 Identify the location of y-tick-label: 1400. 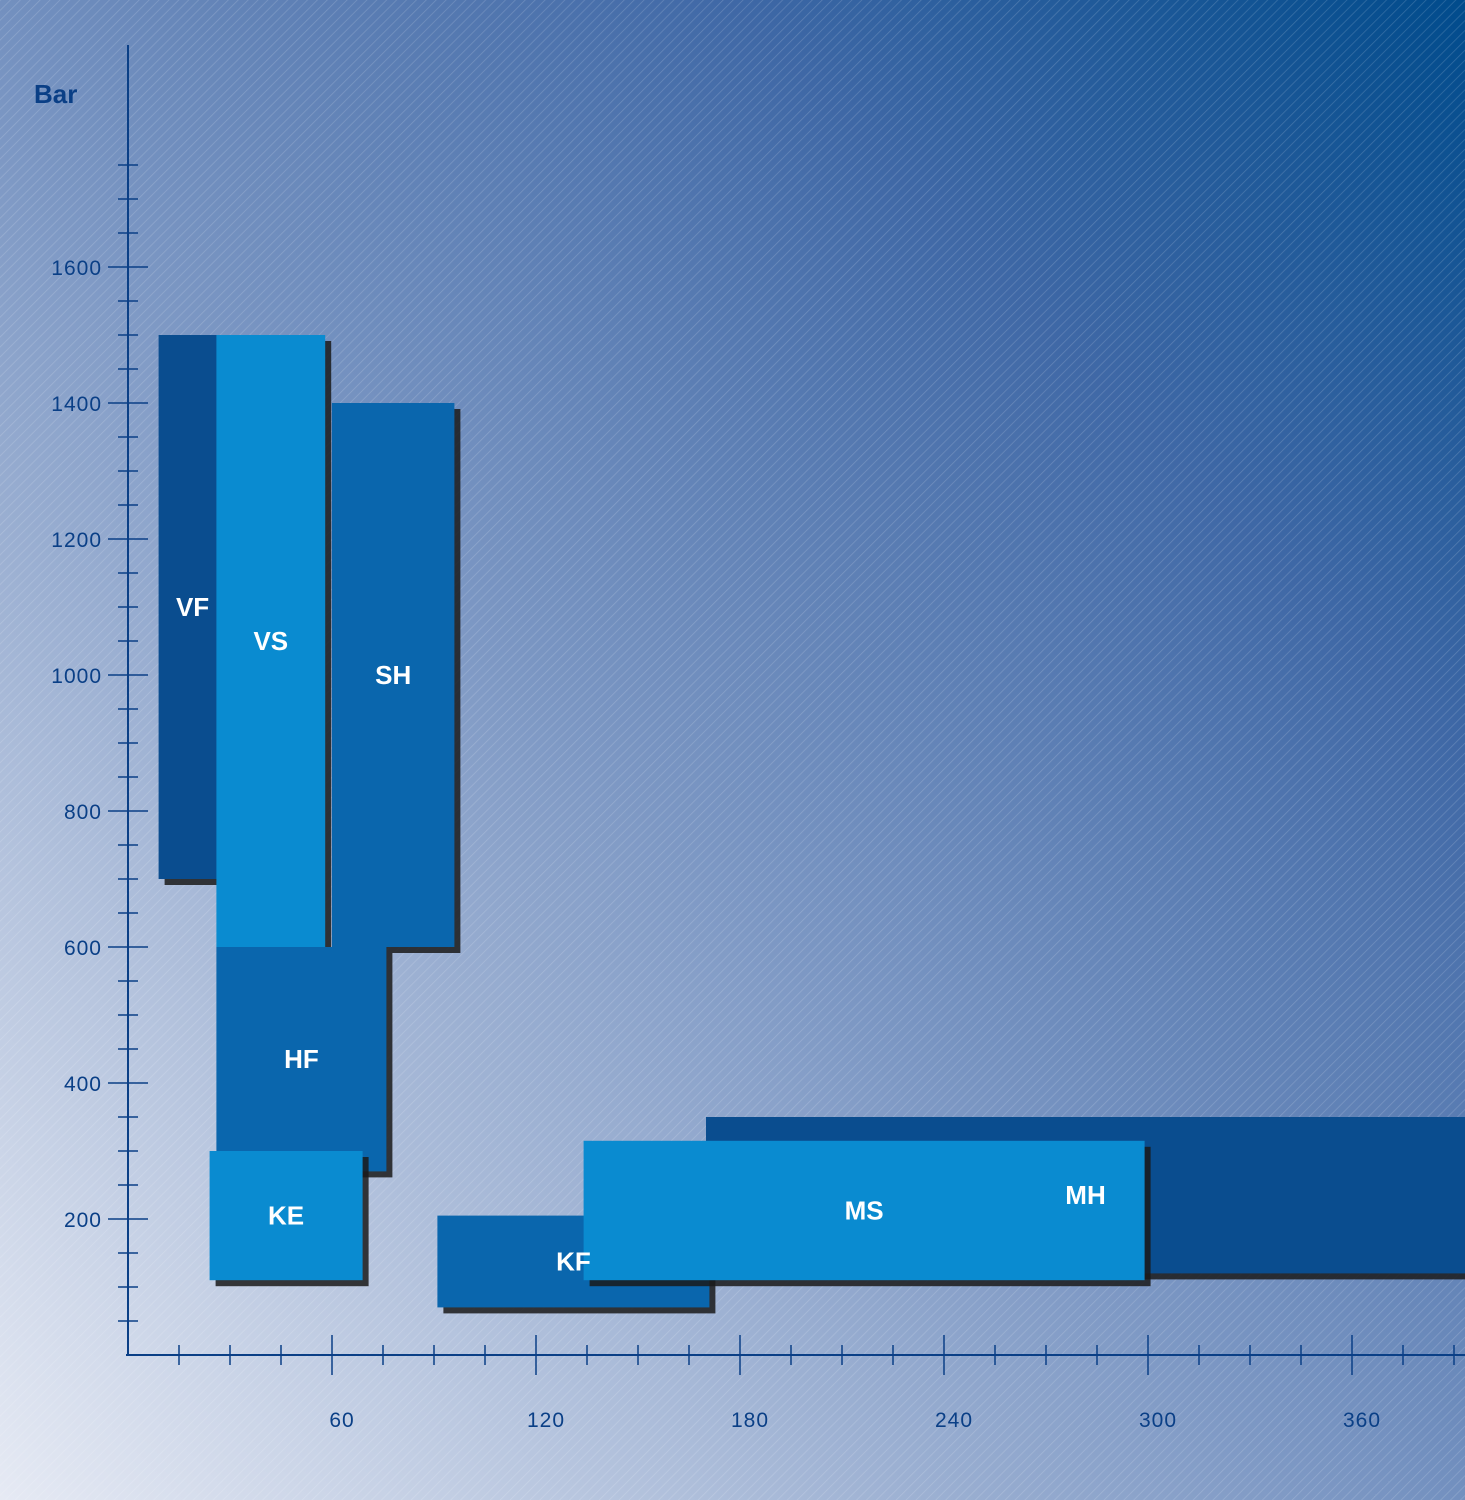
(76, 404).